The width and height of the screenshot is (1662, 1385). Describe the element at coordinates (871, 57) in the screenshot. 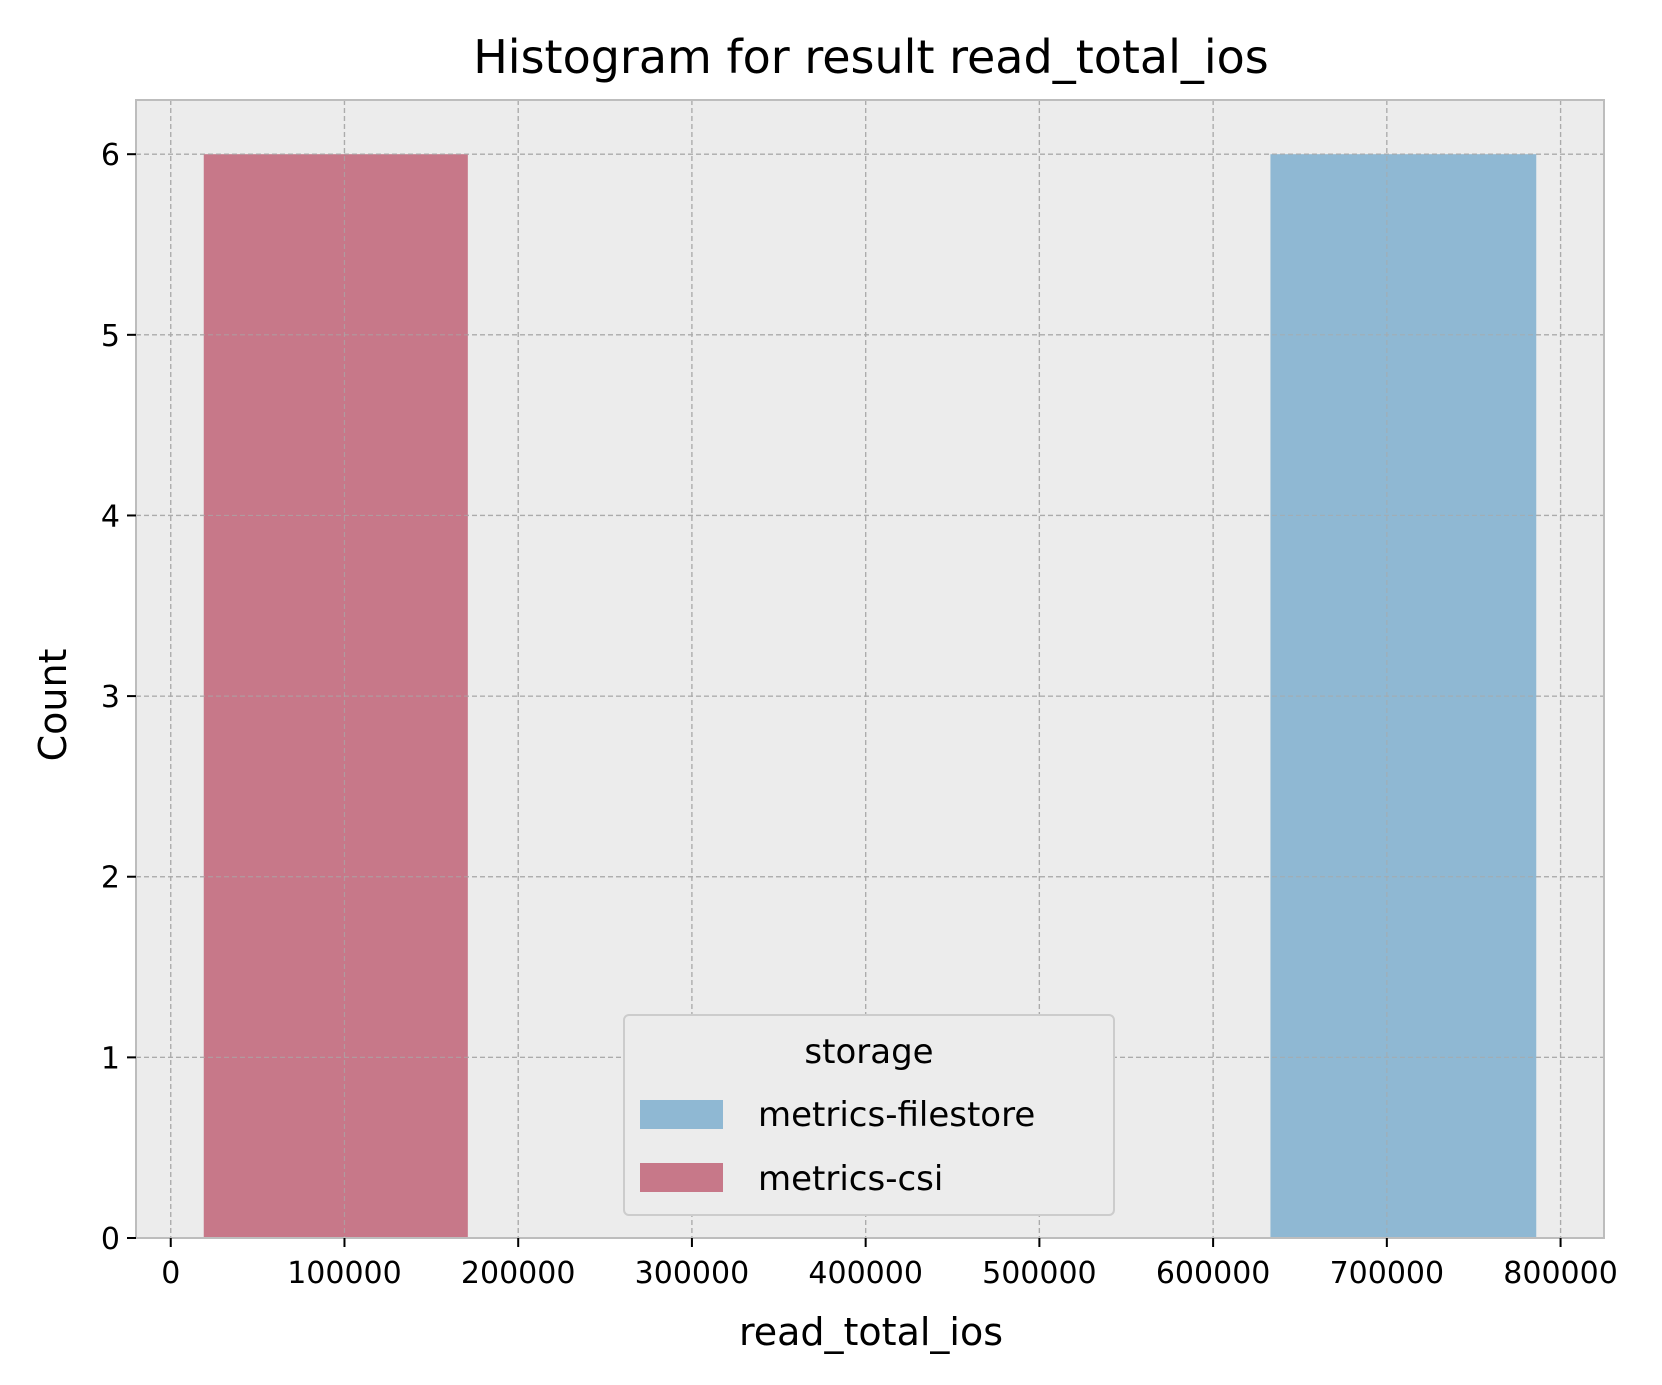

I see `chart-title: Histogram for result read_total_ios` at that location.